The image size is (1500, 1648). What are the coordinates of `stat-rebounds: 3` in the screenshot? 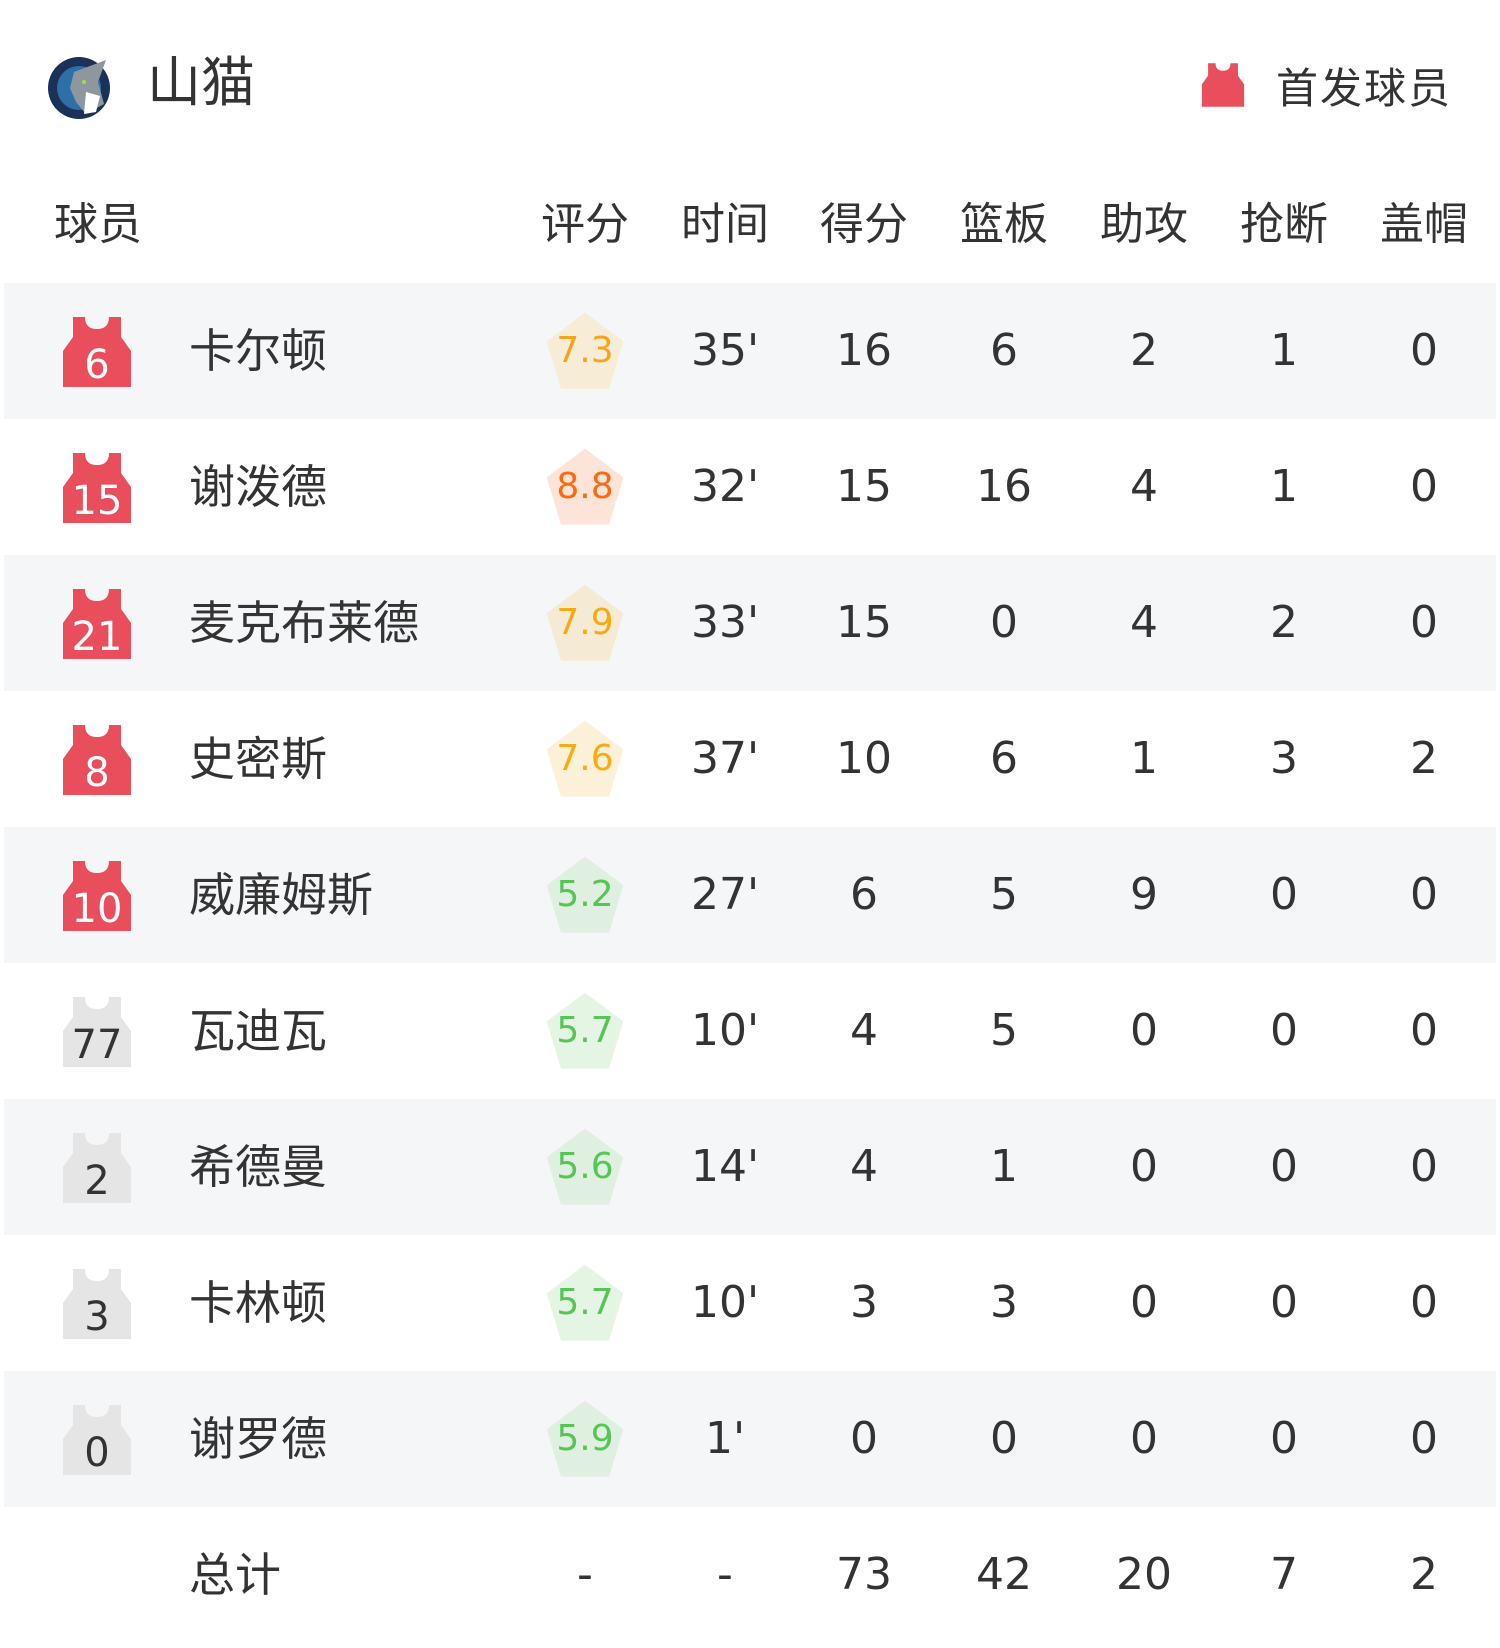 It's located at (1004, 1302).